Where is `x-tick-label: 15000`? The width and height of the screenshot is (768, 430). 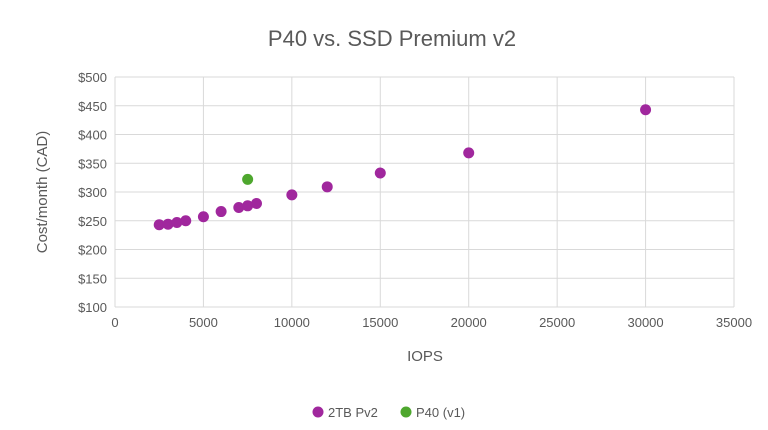
x-tick-label: 15000 is located at coordinates (380, 322).